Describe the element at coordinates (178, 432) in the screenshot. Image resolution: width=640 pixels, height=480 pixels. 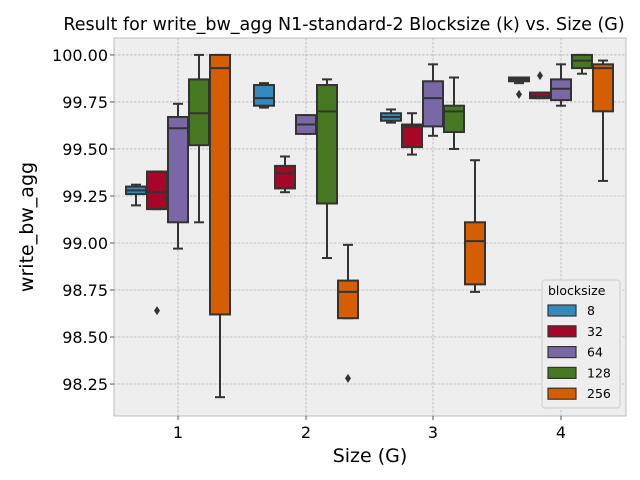
I see `x-tick-label: 1` at that location.